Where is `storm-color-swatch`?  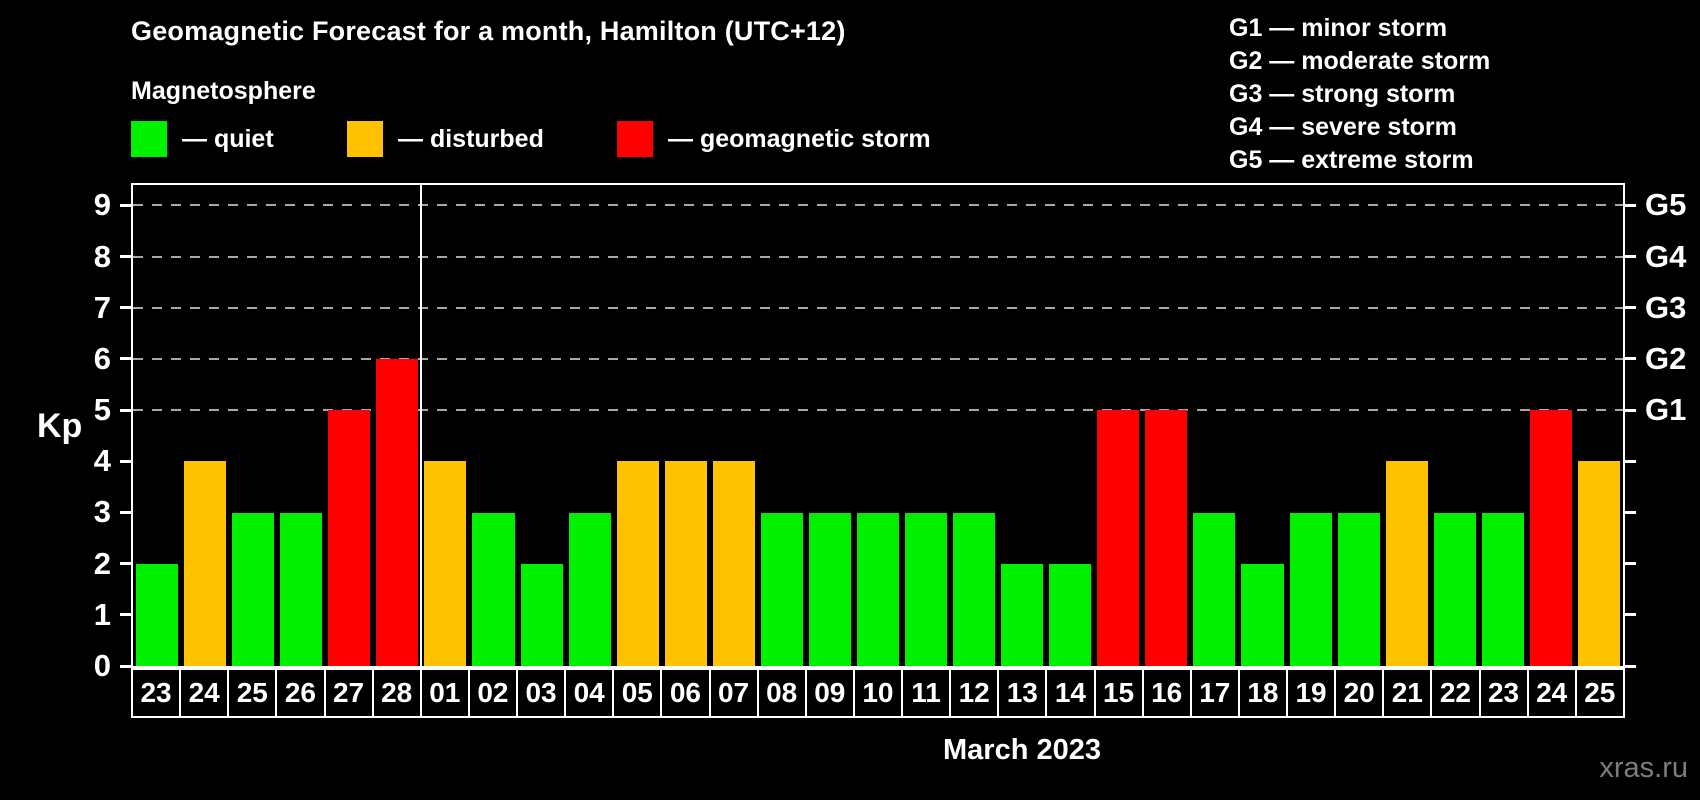 storm-color-swatch is located at coordinates (635, 139).